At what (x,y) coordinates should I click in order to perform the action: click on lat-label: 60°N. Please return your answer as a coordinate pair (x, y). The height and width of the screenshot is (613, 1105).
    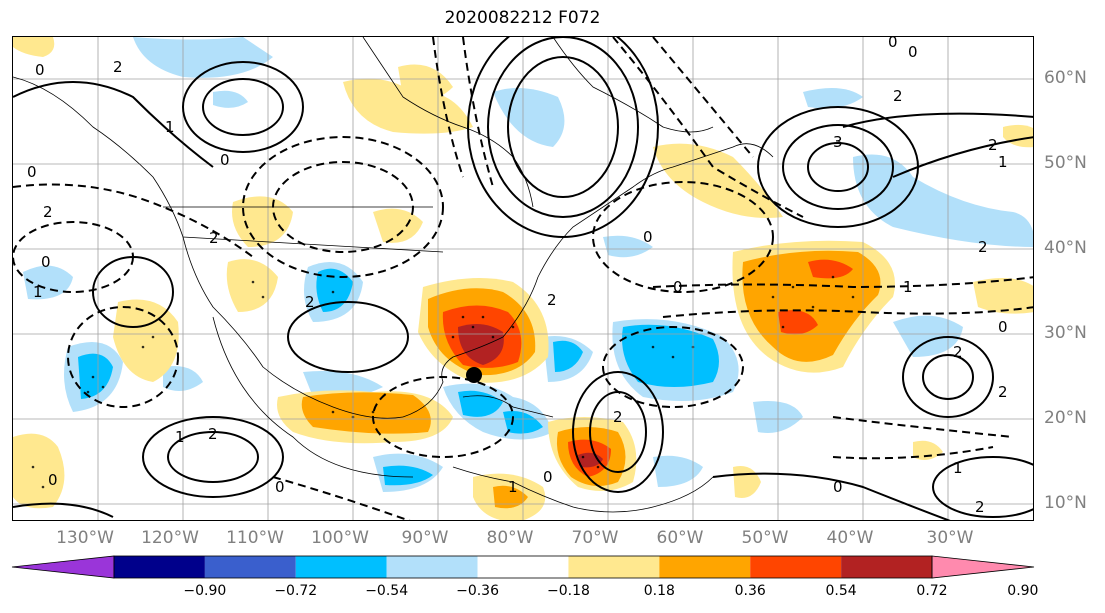
    Looking at the image, I should click on (1065, 78).